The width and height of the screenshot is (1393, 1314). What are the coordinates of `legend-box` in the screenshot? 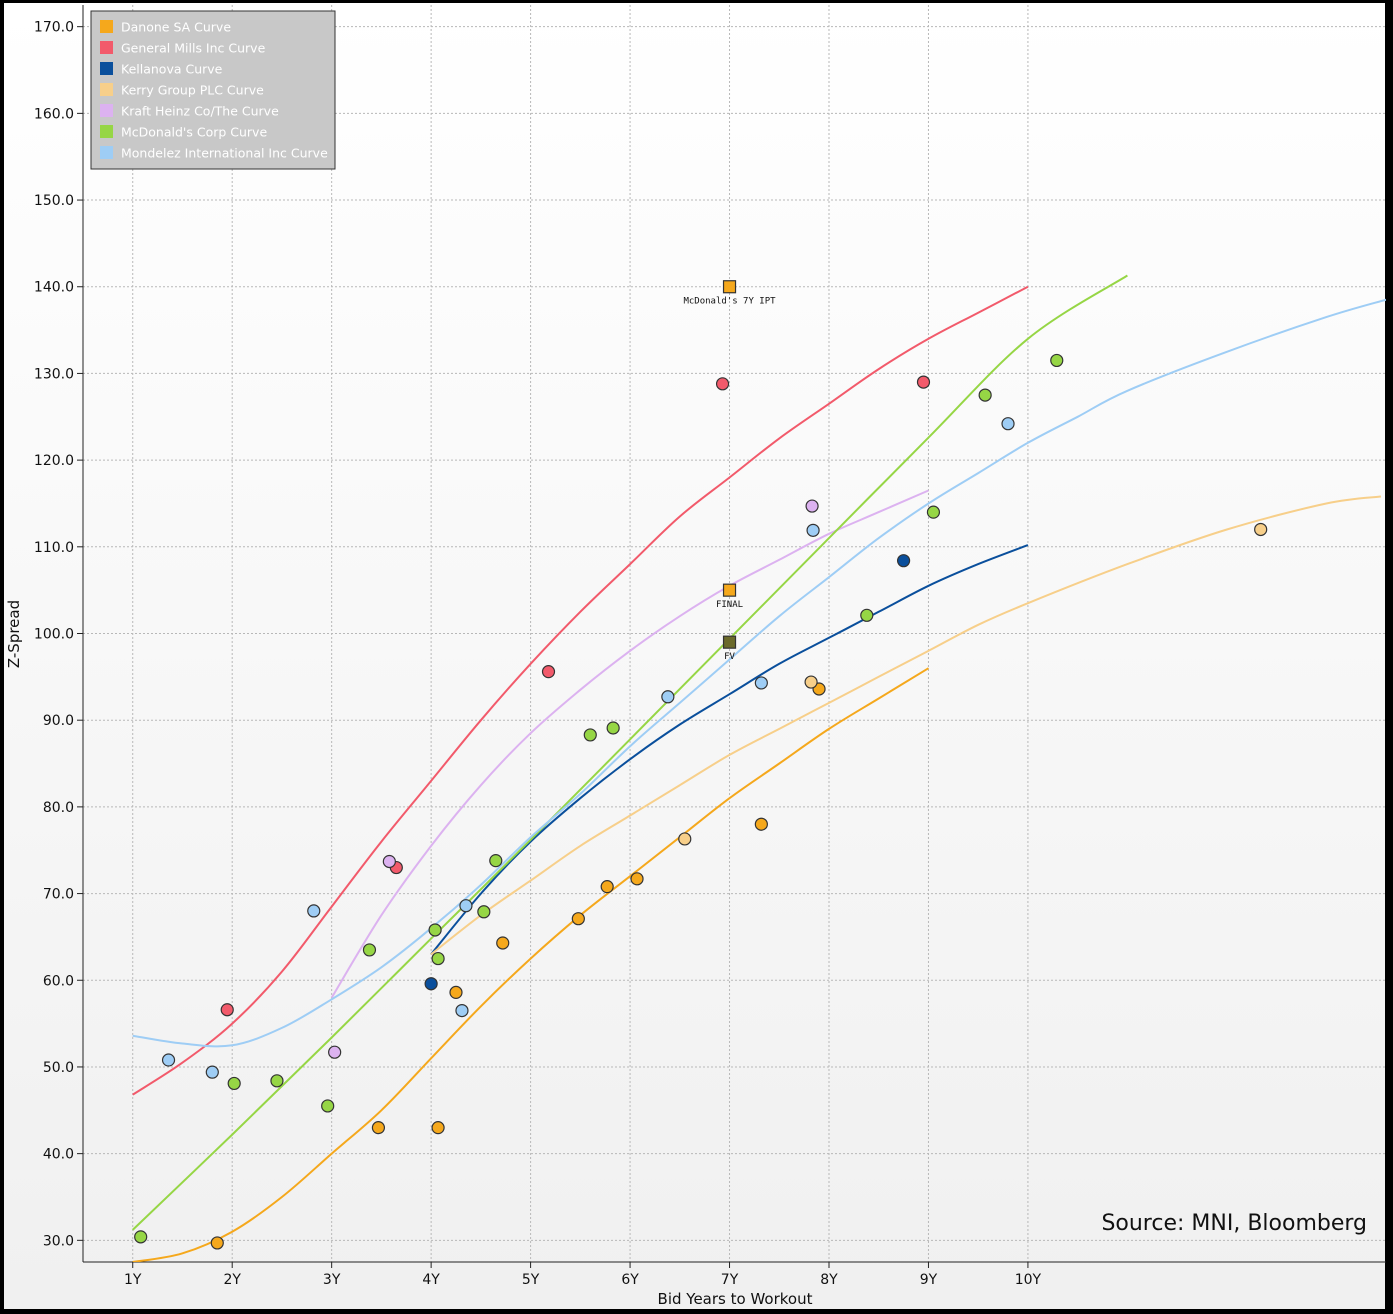 It's located at (213, 90).